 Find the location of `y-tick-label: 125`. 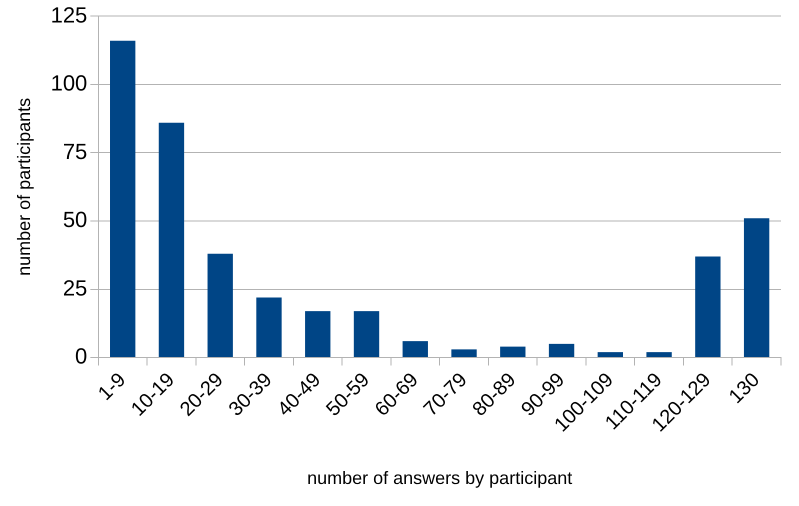

y-tick-label: 125 is located at coordinates (69, 15).